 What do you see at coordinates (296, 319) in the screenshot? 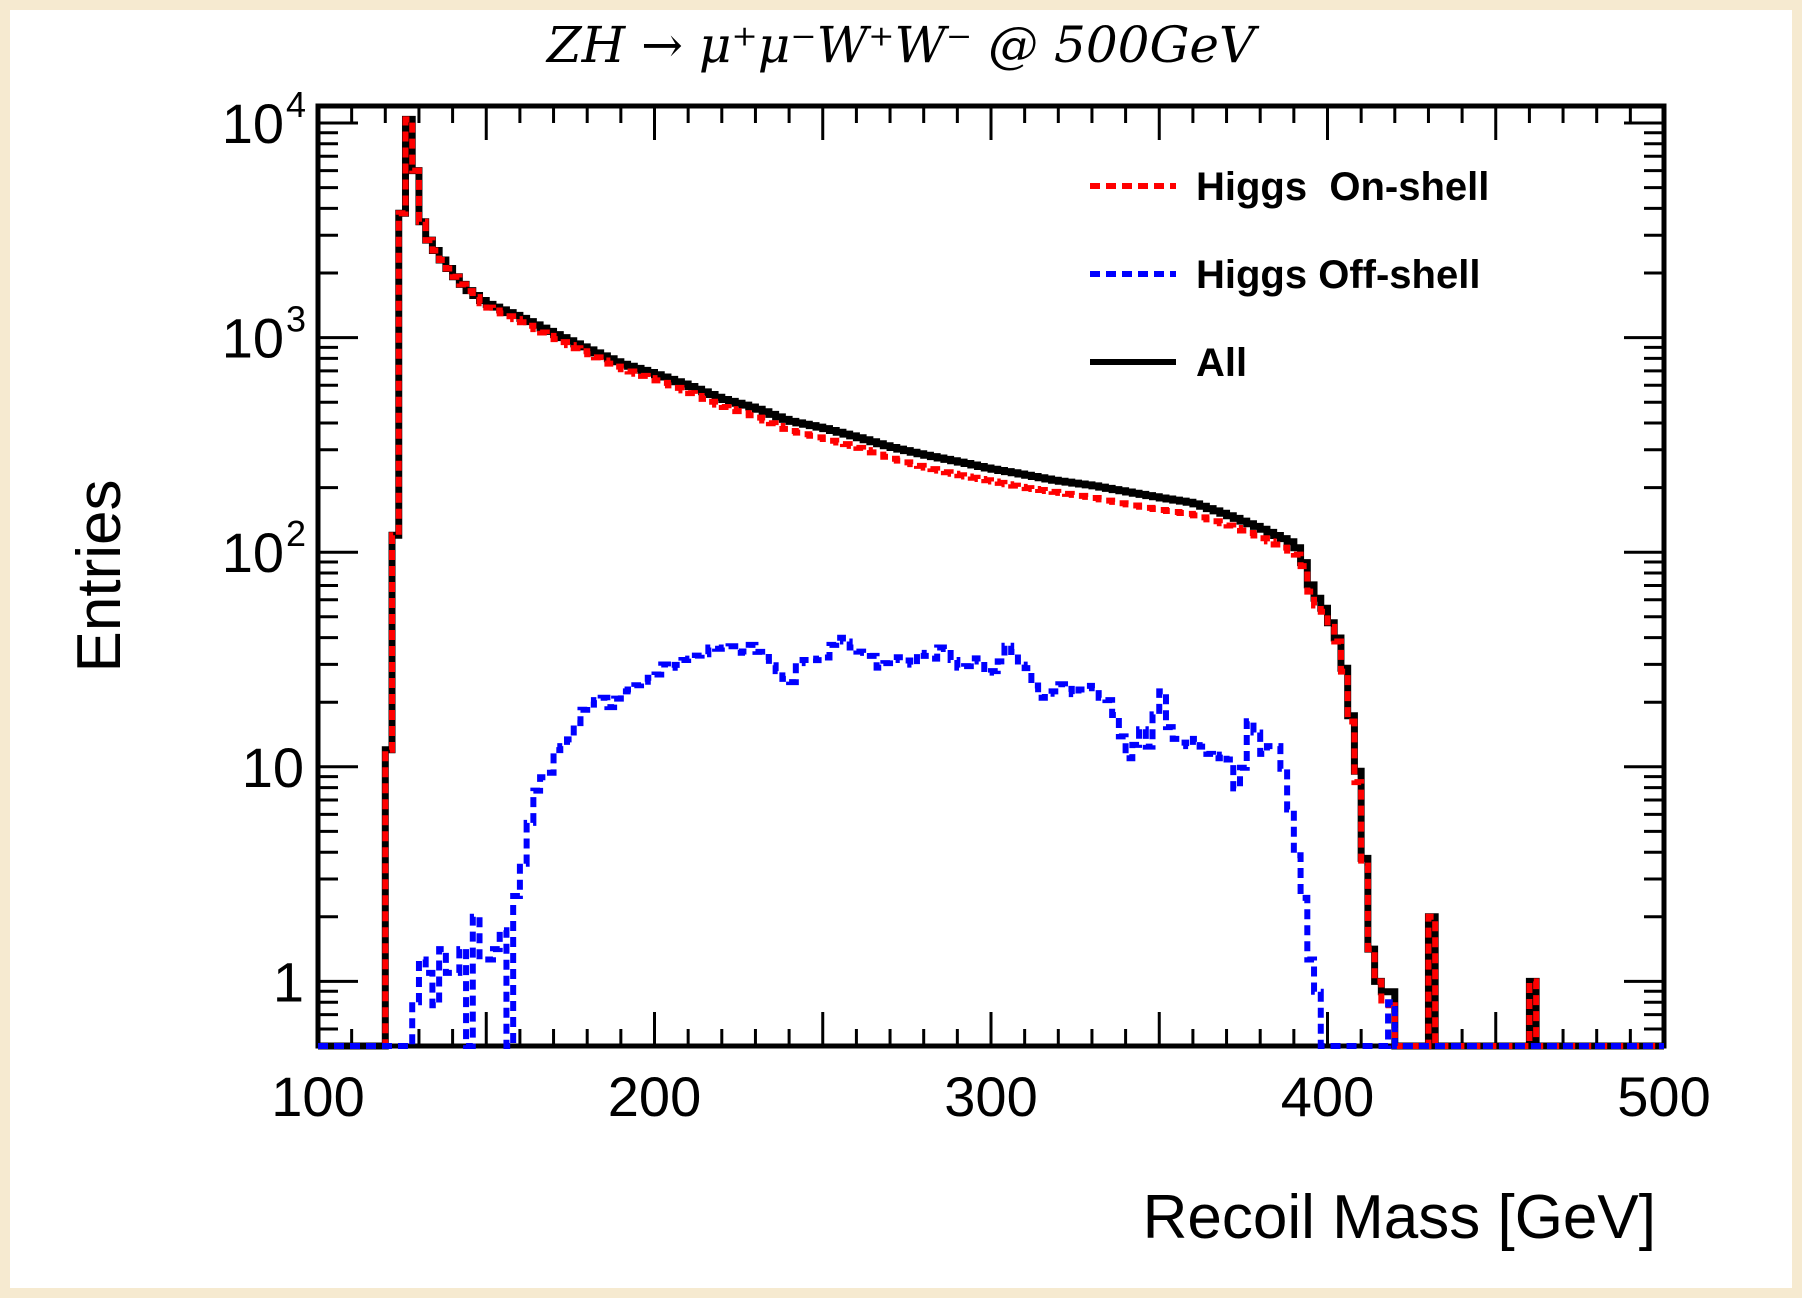
I see `y-tick-exponent: 3` at bounding box center [296, 319].